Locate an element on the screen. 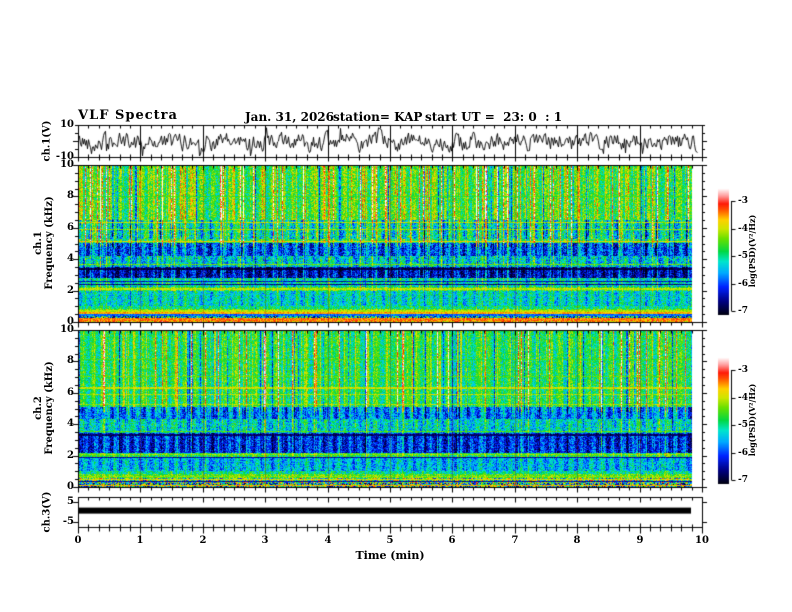  spec2-ylabel: ch.2 Frequency (kHz) is located at coordinates (44, 407).